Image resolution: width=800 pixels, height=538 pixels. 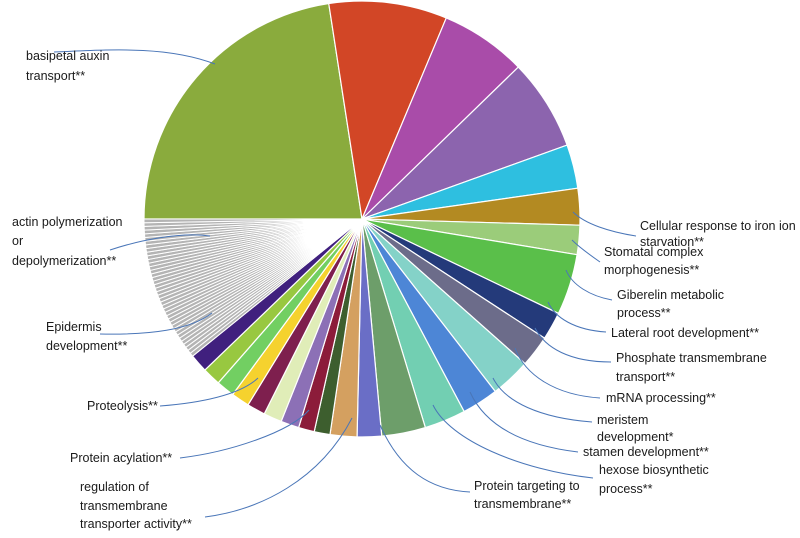 What do you see at coordinates (655, 261) in the screenshot?
I see `slice-label-stomatal-complex: Stomatal complex morphogenesis**` at bounding box center [655, 261].